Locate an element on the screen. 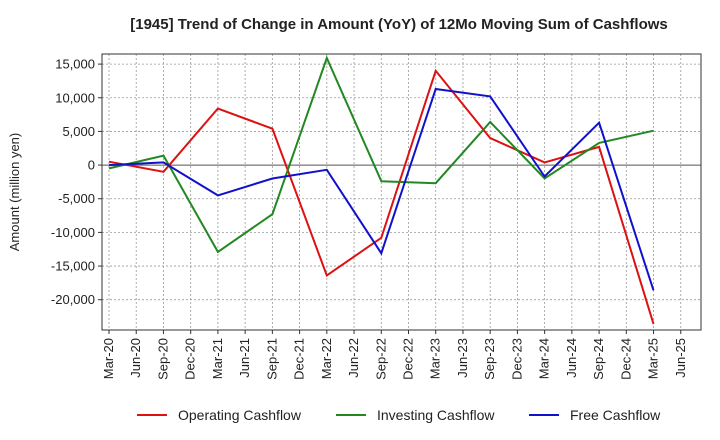 This screenshot has height=440, width=720. x-tick-label: Jun-21 is located at coordinates (244, 358).